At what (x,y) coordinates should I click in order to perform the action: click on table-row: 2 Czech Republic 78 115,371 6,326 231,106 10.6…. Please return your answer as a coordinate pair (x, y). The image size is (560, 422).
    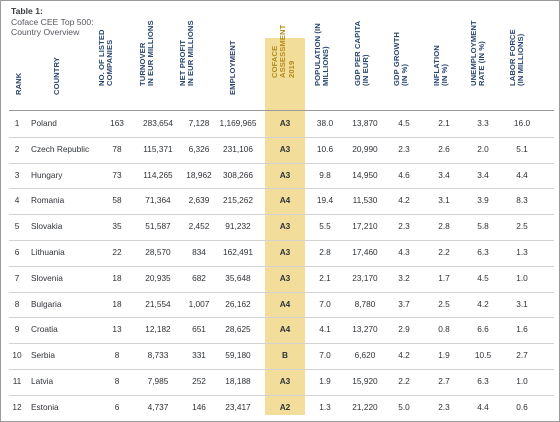
    Looking at the image, I should click on (281, 150).